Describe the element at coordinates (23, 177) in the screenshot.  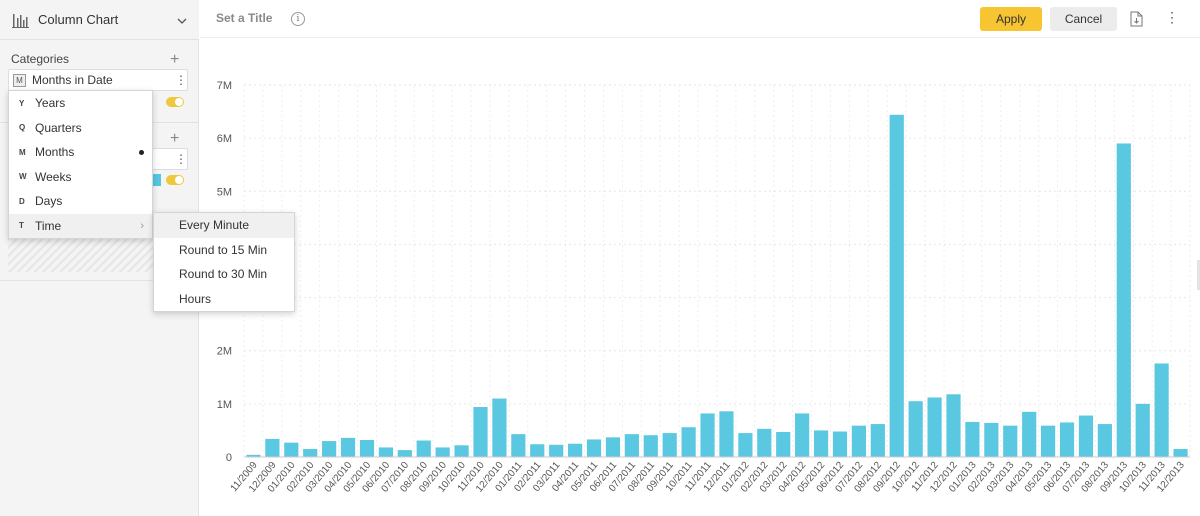
I see `menu-key: W` at that location.